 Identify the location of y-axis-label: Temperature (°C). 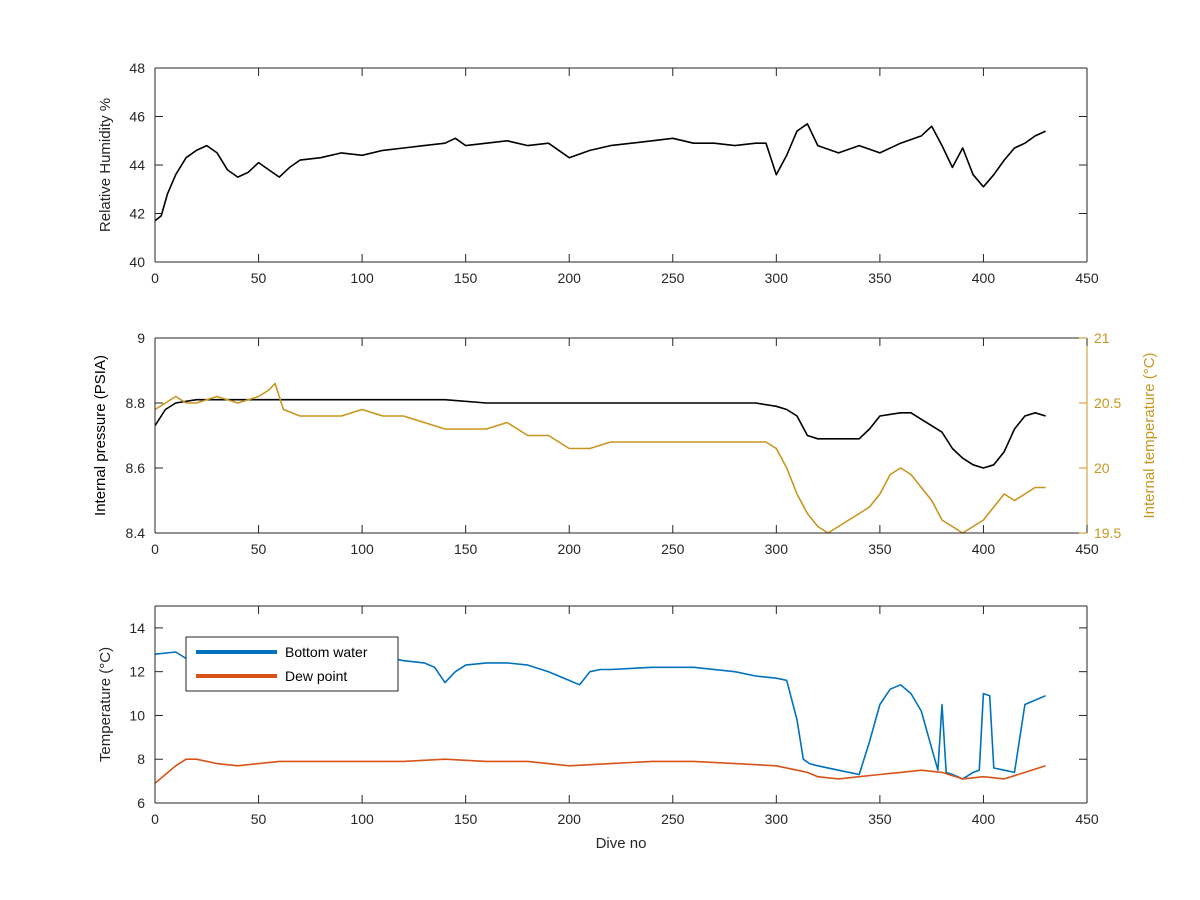
(105, 704).